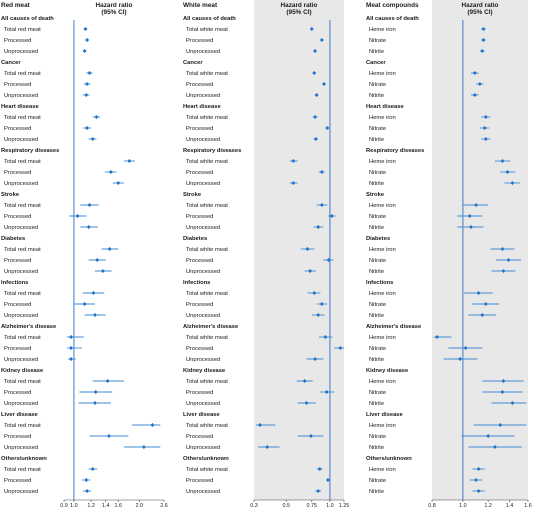 This screenshot has width=534, height=508. Describe the element at coordinates (192, 195) in the screenshot. I see `group-label: Stroke` at that location.